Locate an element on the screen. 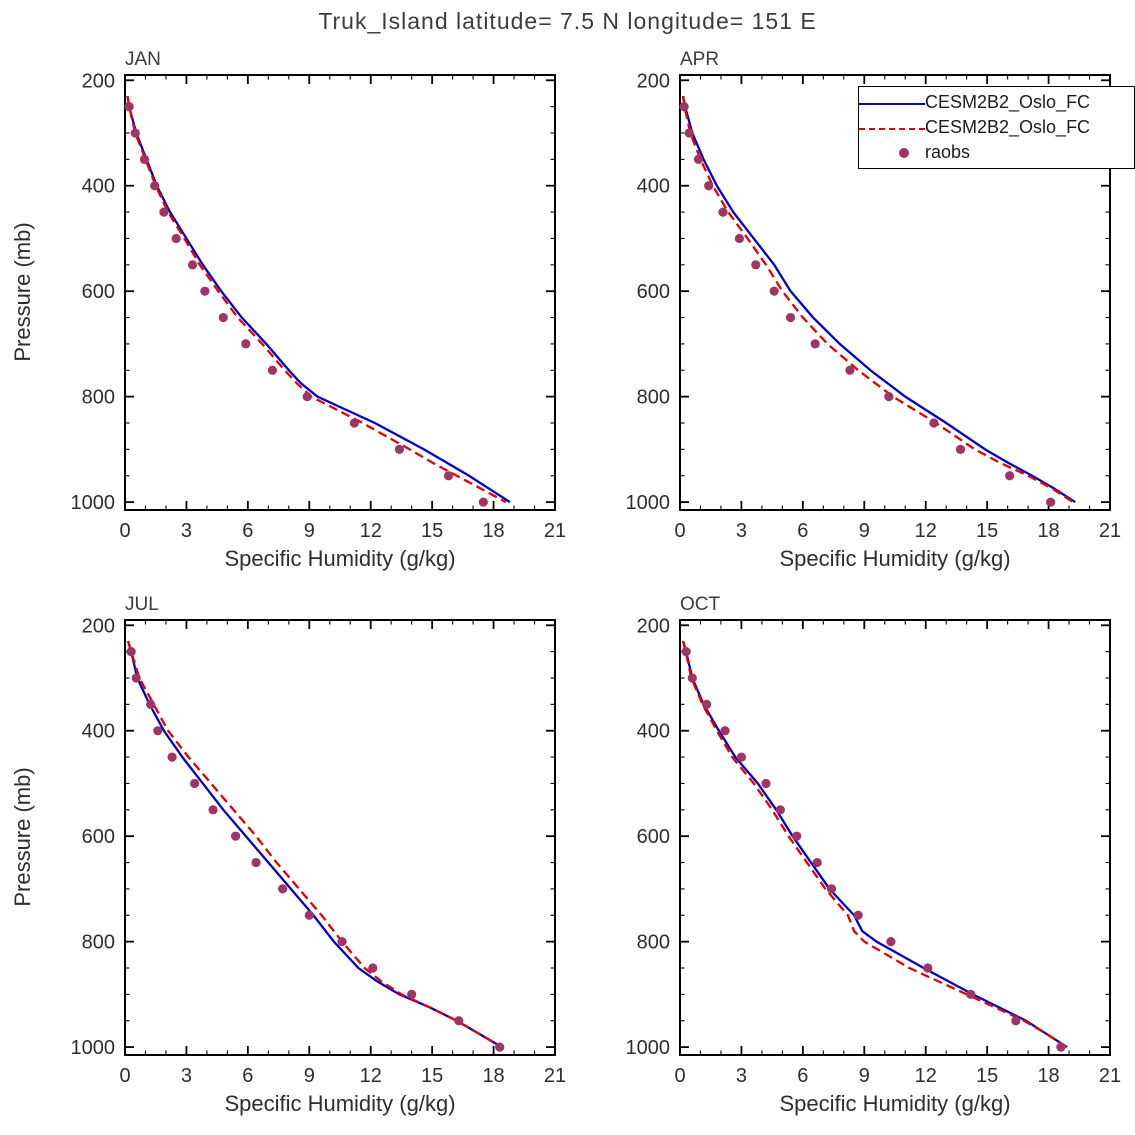 This screenshot has width=1135, height=1135. panel-title-apr: APR is located at coordinates (699, 59).